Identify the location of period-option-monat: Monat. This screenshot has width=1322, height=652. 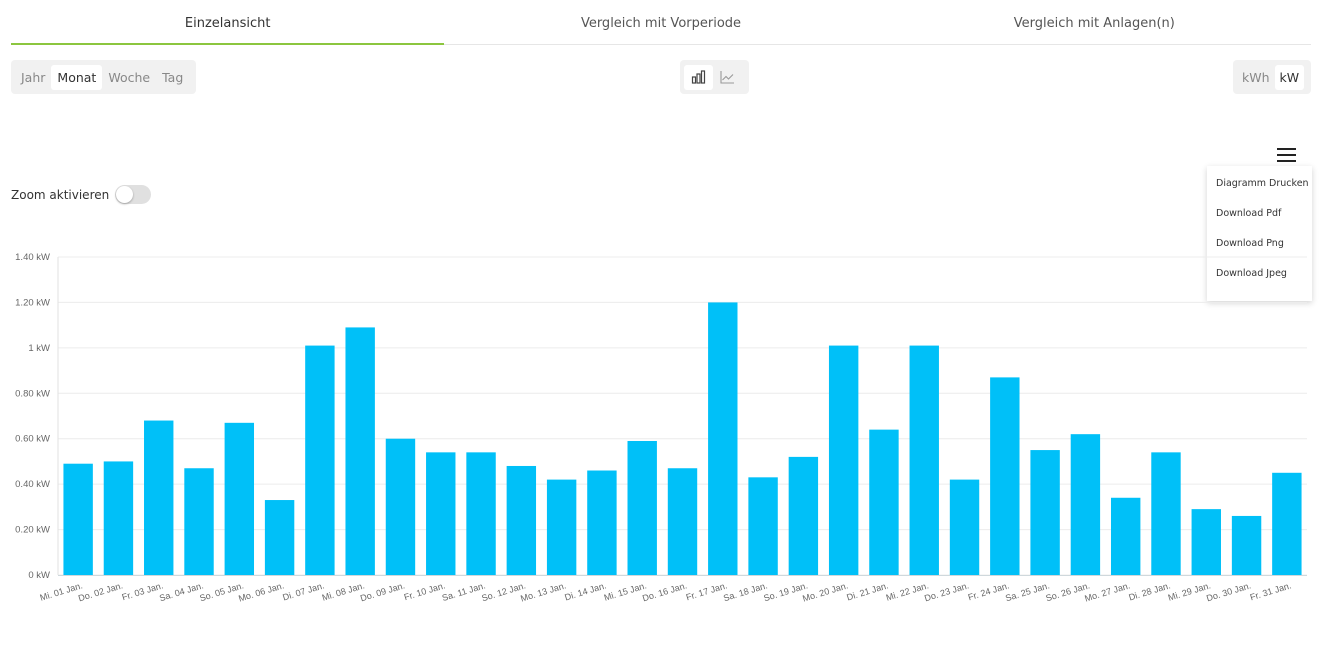
(77, 77).